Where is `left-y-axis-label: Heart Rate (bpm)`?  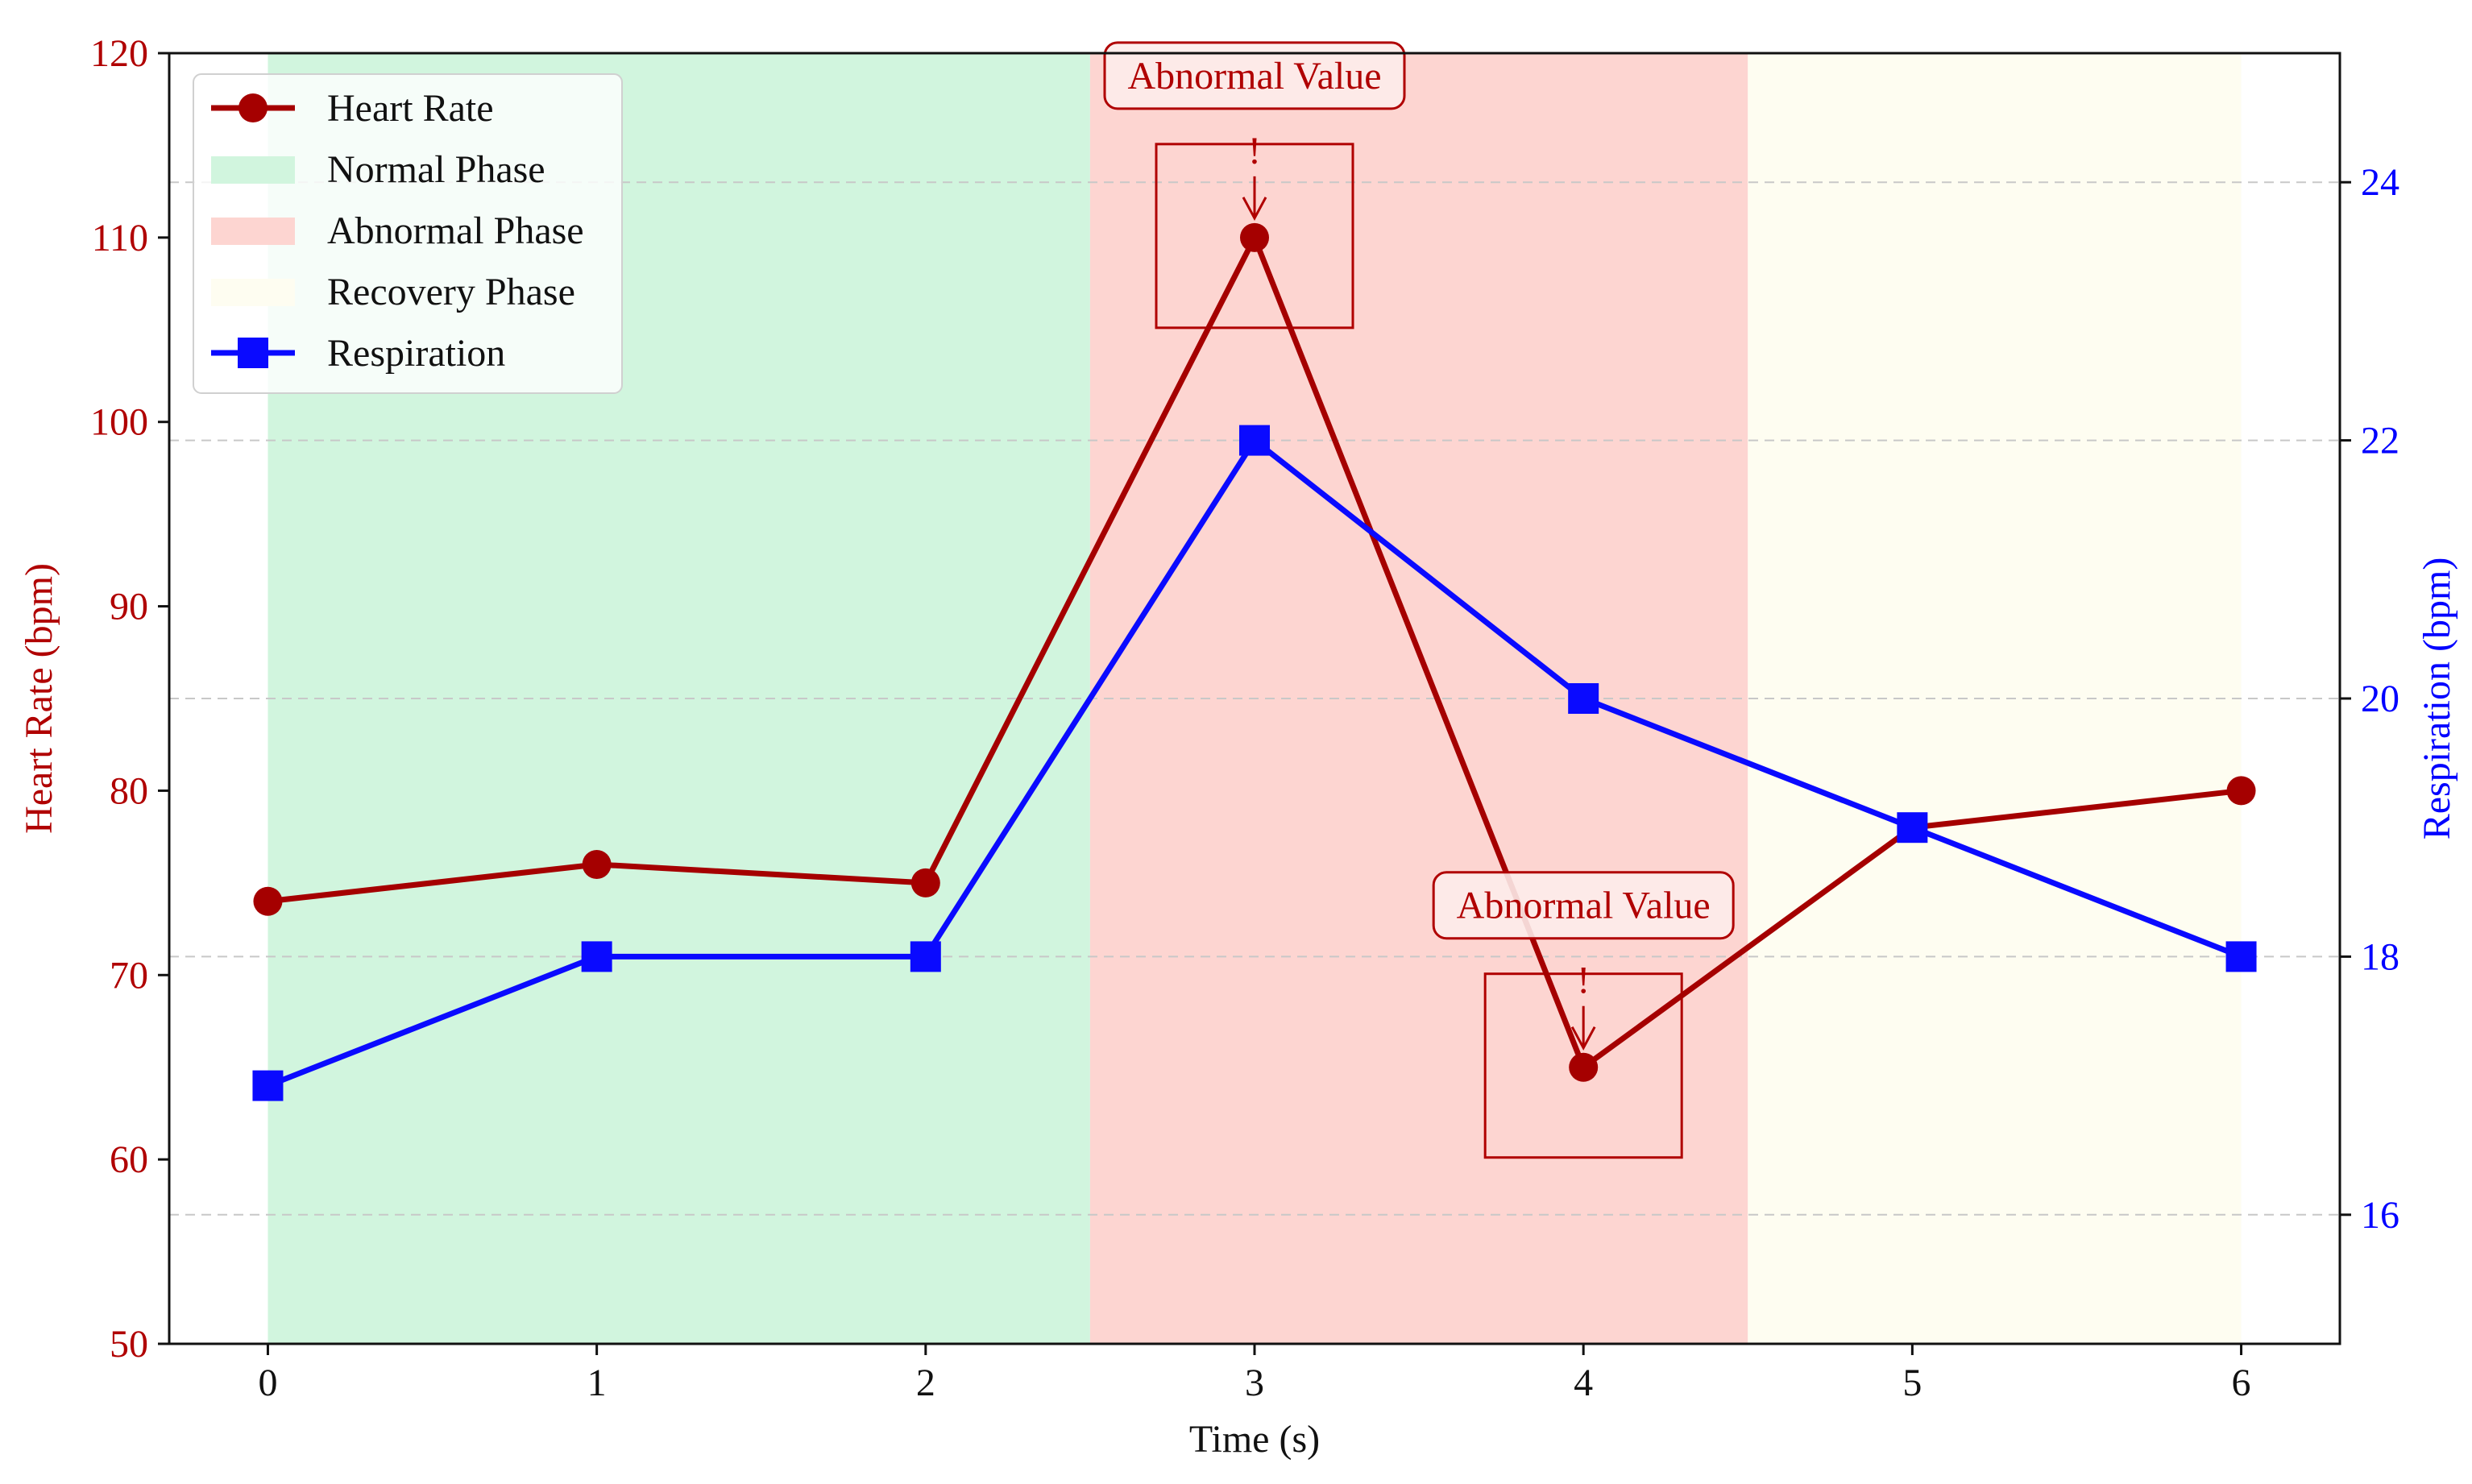 left-y-axis-label: Heart Rate (bpm) is located at coordinates (39, 698).